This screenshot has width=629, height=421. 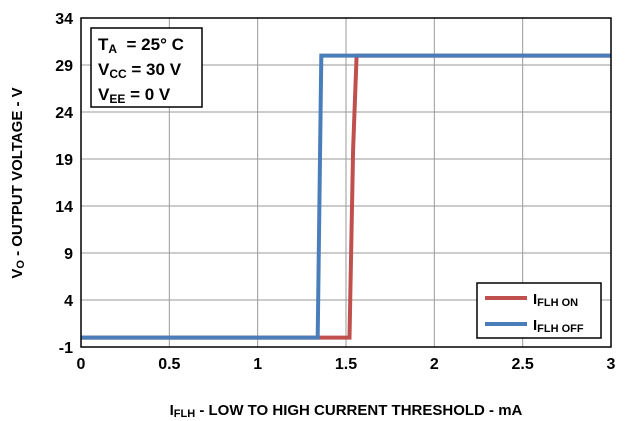 I want to click on y-tick-label: 34, so click(x=64, y=19).